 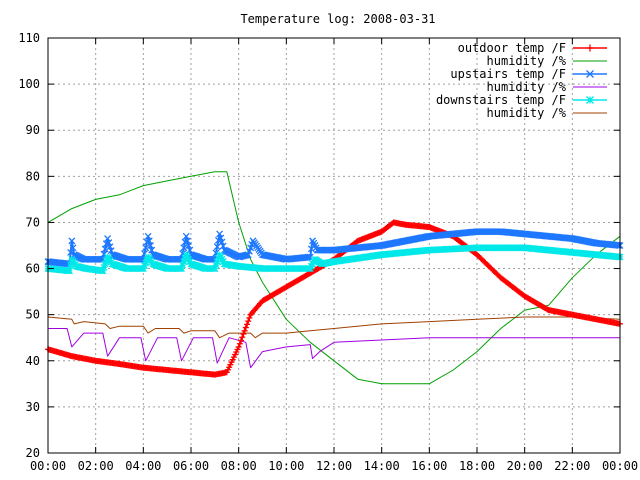 I want to click on x-tick-label: 04:00, so click(x=143, y=466).